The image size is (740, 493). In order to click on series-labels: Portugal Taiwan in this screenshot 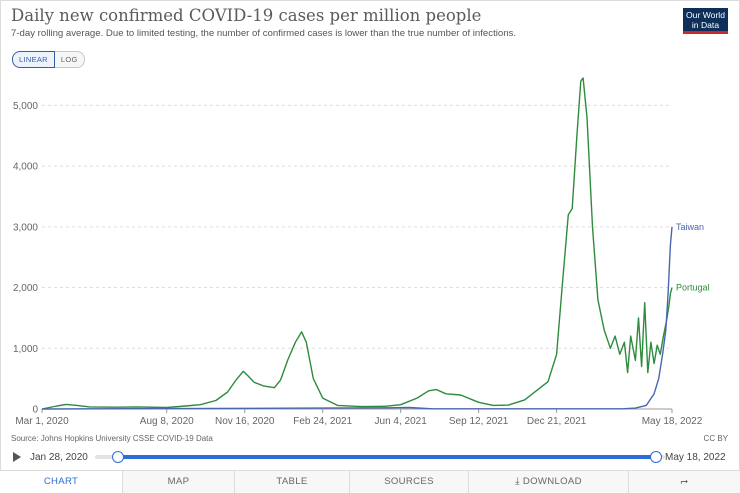, I will do `click(693, 257)`.